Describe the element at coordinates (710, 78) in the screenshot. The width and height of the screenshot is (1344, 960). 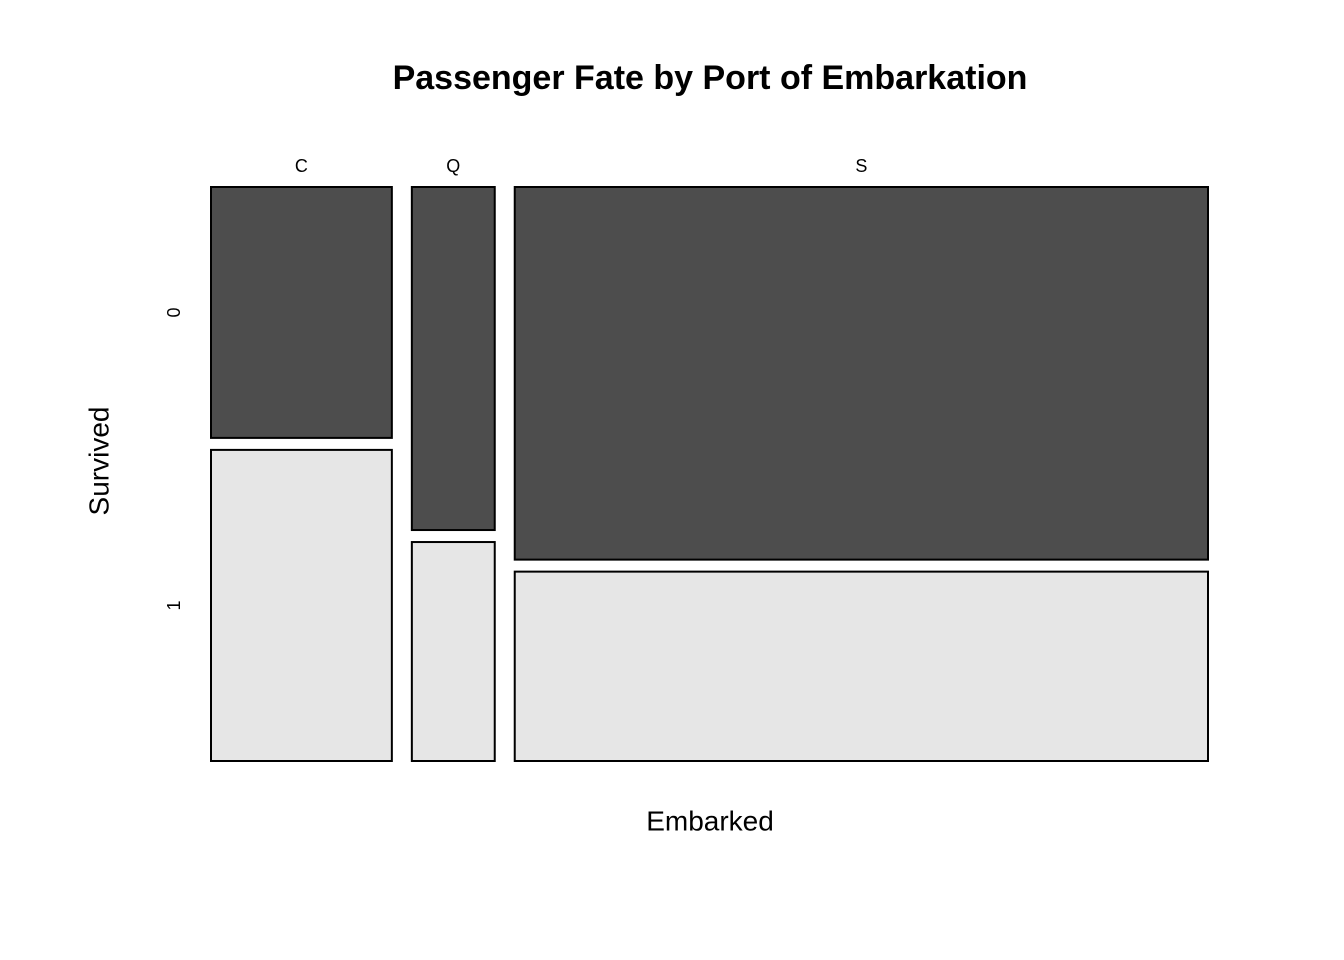
I see `chart-title: Passenger Fate by Port of Embarkation` at that location.